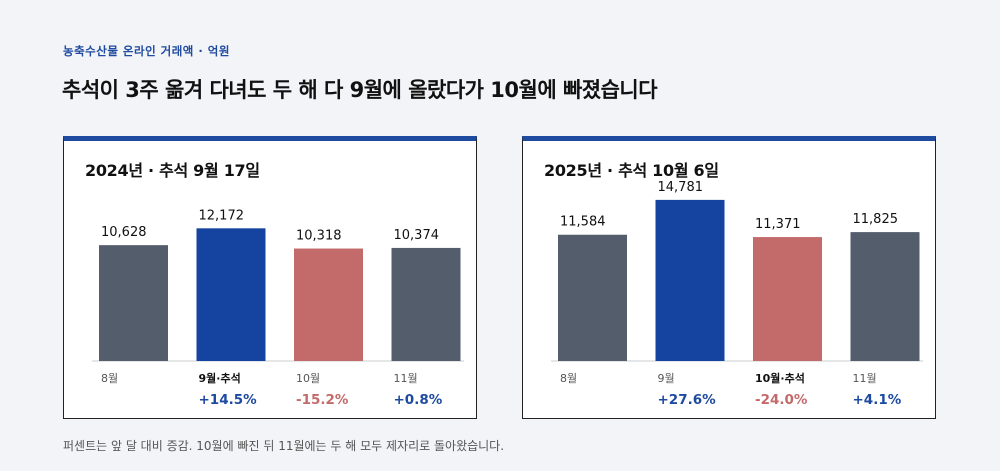 The width and height of the screenshot is (1000, 471). Describe the element at coordinates (418, 400) in the screenshot. I see `change-label: +0.8%` at that location.